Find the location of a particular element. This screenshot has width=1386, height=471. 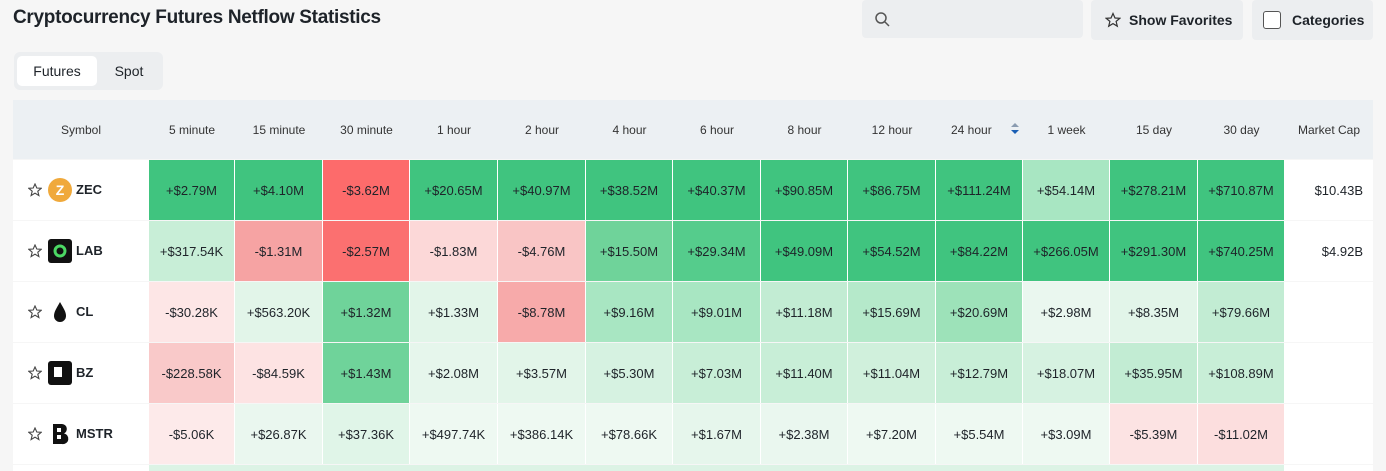

netflow-cell: -$3.62M is located at coordinates (366, 190).